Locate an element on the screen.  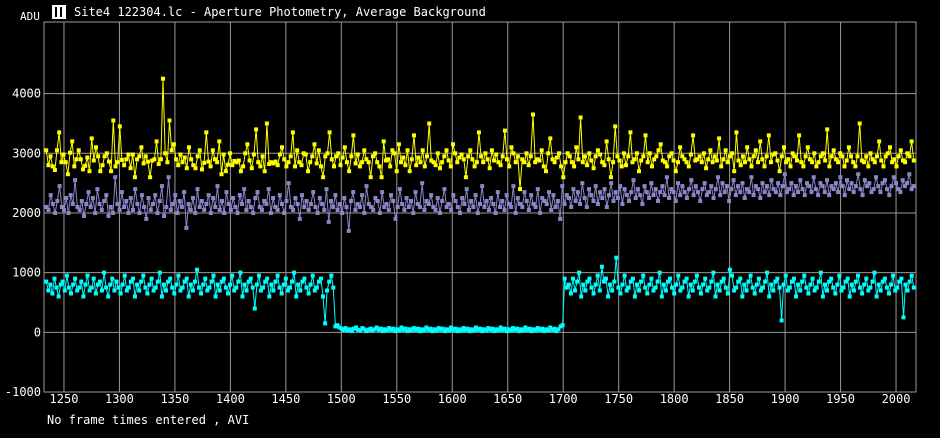
app-logo-icon is located at coordinates (59, 12).